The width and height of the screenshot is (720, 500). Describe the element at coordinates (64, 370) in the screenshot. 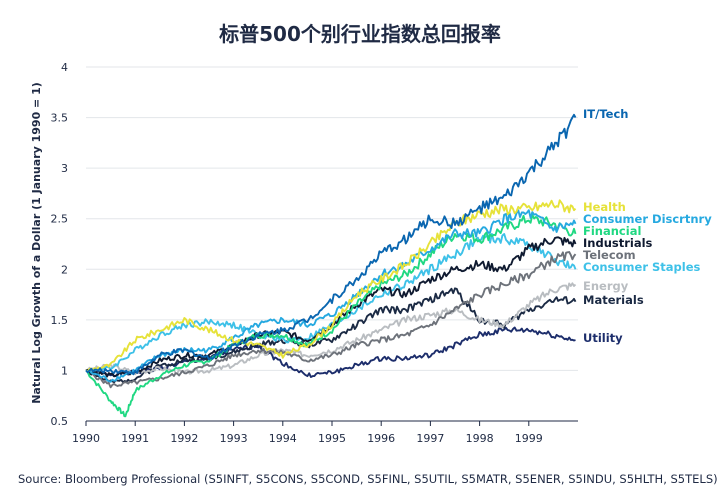

I see `y-tick-label: 1` at that location.